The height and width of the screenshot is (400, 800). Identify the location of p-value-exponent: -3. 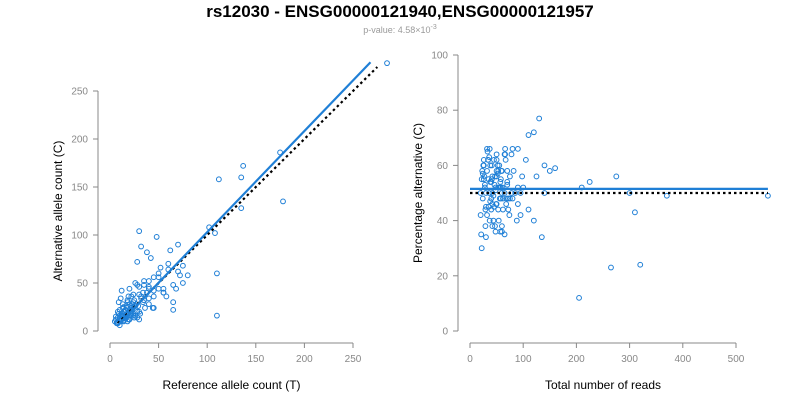
(433, 27).